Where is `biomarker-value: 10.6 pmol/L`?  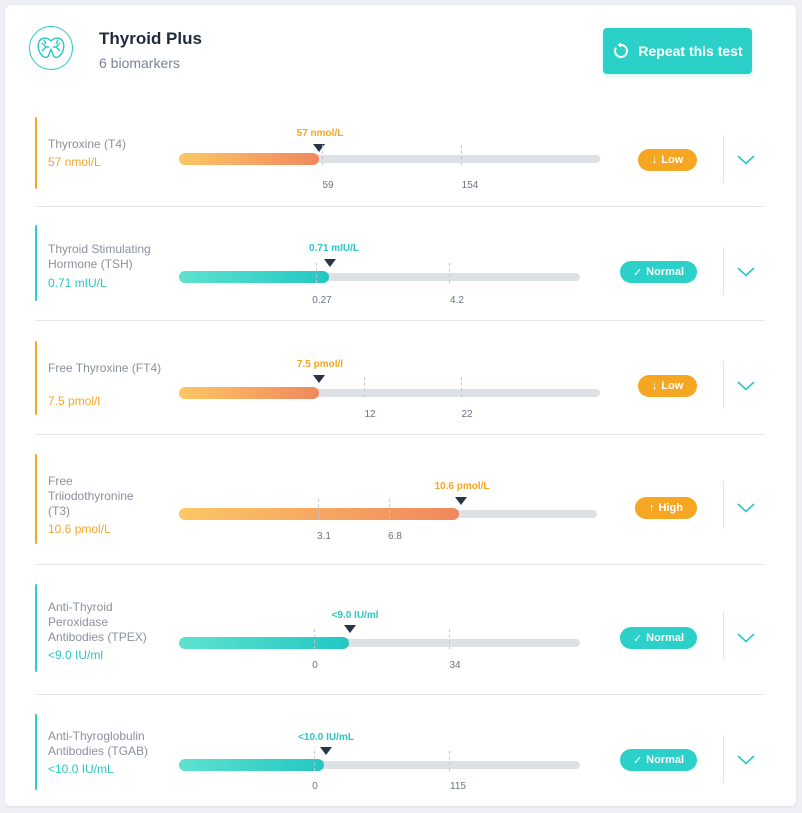
biomarker-value: 10.6 pmol/L is located at coordinates (79, 529).